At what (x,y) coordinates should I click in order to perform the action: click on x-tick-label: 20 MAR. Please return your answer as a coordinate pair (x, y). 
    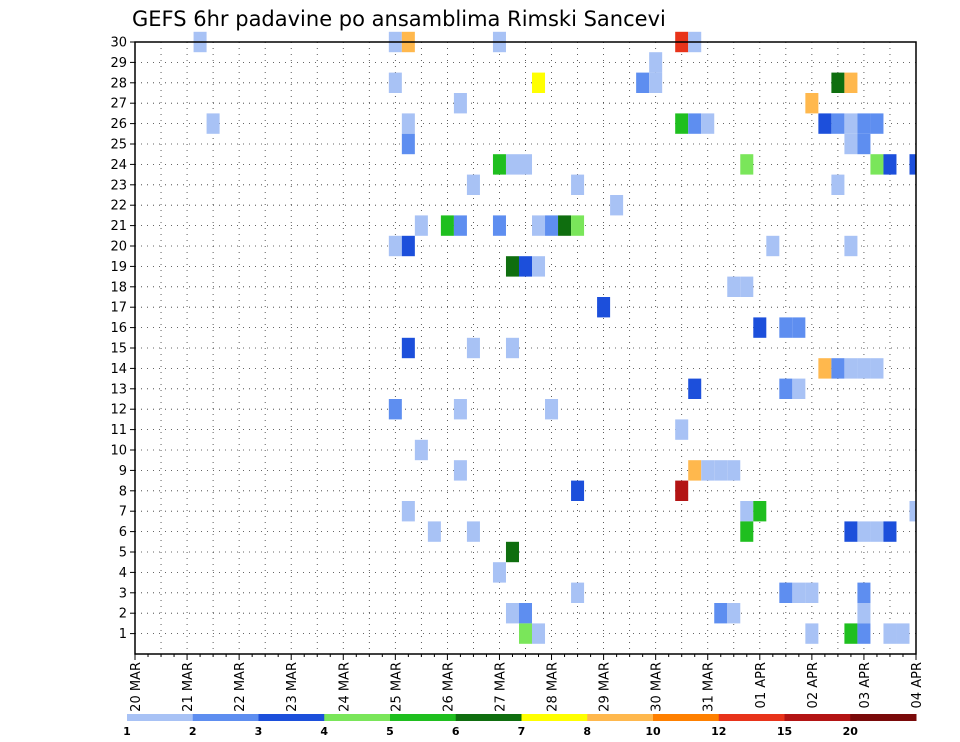
    Looking at the image, I should click on (136, 687).